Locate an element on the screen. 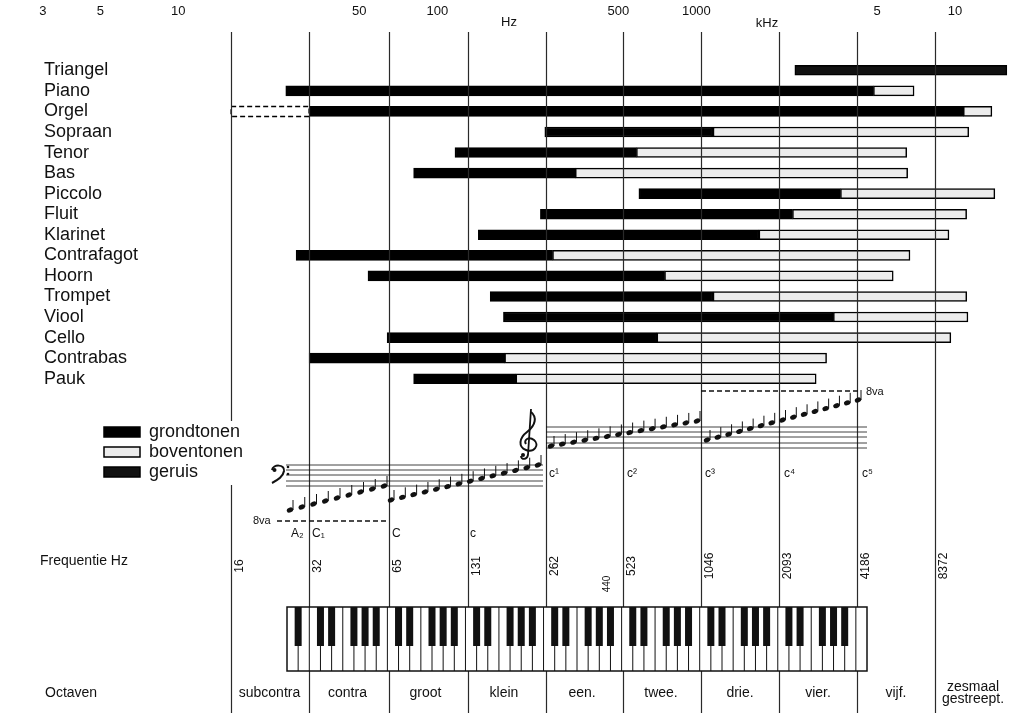 The width and height of the screenshot is (1024, 727). y-tick-label: Contrafagot is located at coordinates (91, 254).